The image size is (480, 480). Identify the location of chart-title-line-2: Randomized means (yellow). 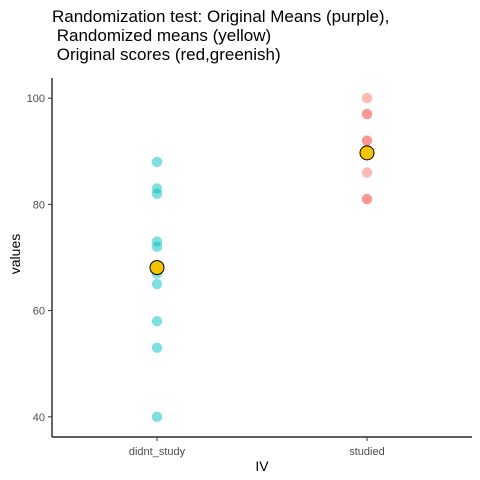
(161, 35).